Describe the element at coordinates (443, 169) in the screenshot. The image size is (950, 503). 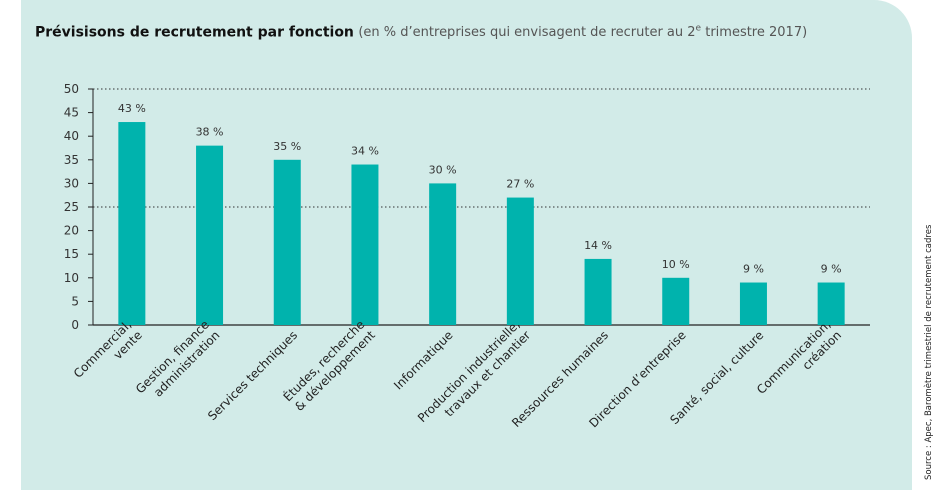
I see `data-label: 30 %` at that location.